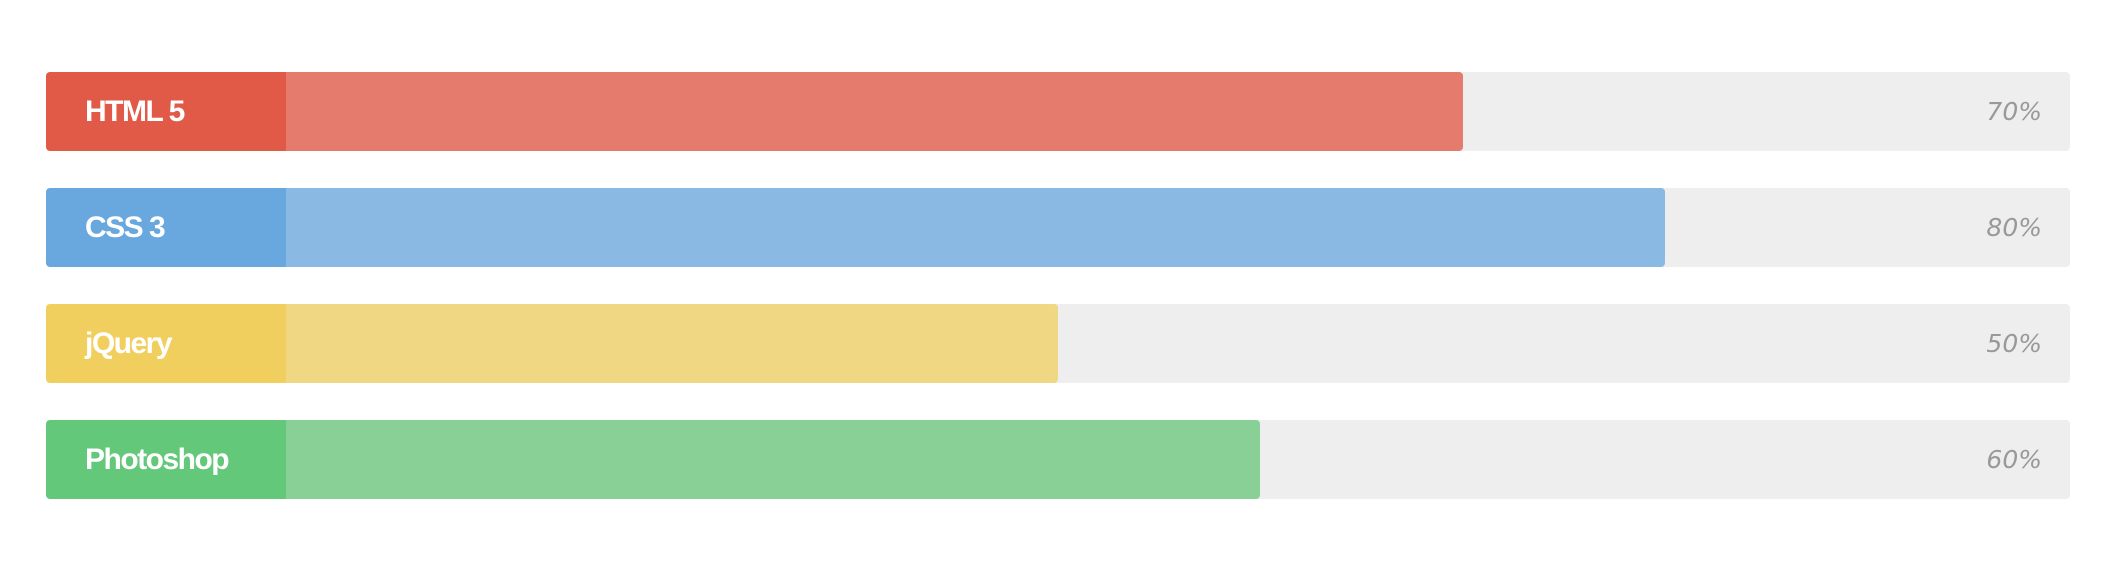  Describe the element at coordinates (166, 459) in the screenshot. I see `skill-label: Photoshop` at that location.